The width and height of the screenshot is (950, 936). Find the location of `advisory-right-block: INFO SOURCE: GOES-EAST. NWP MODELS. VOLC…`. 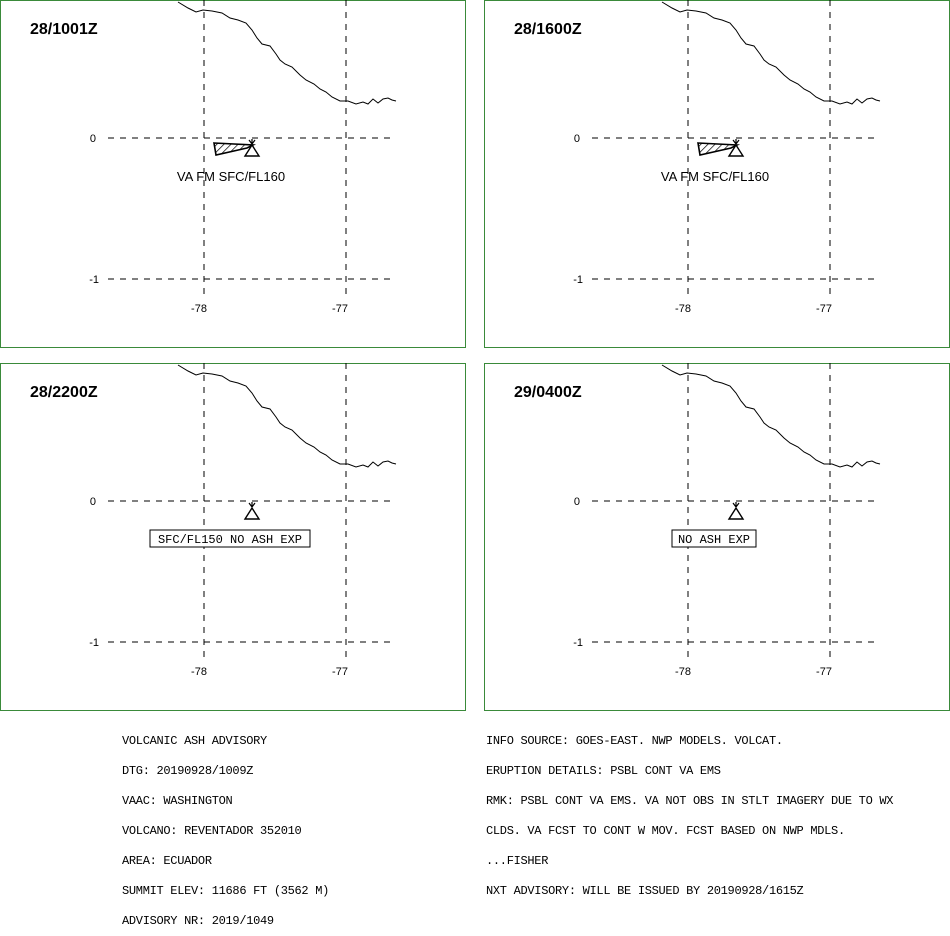

advisory-right-block: INFO SOURCE: GOES-EAST. NWP MODELS. VOLC… is located at coordinates (689, 811).